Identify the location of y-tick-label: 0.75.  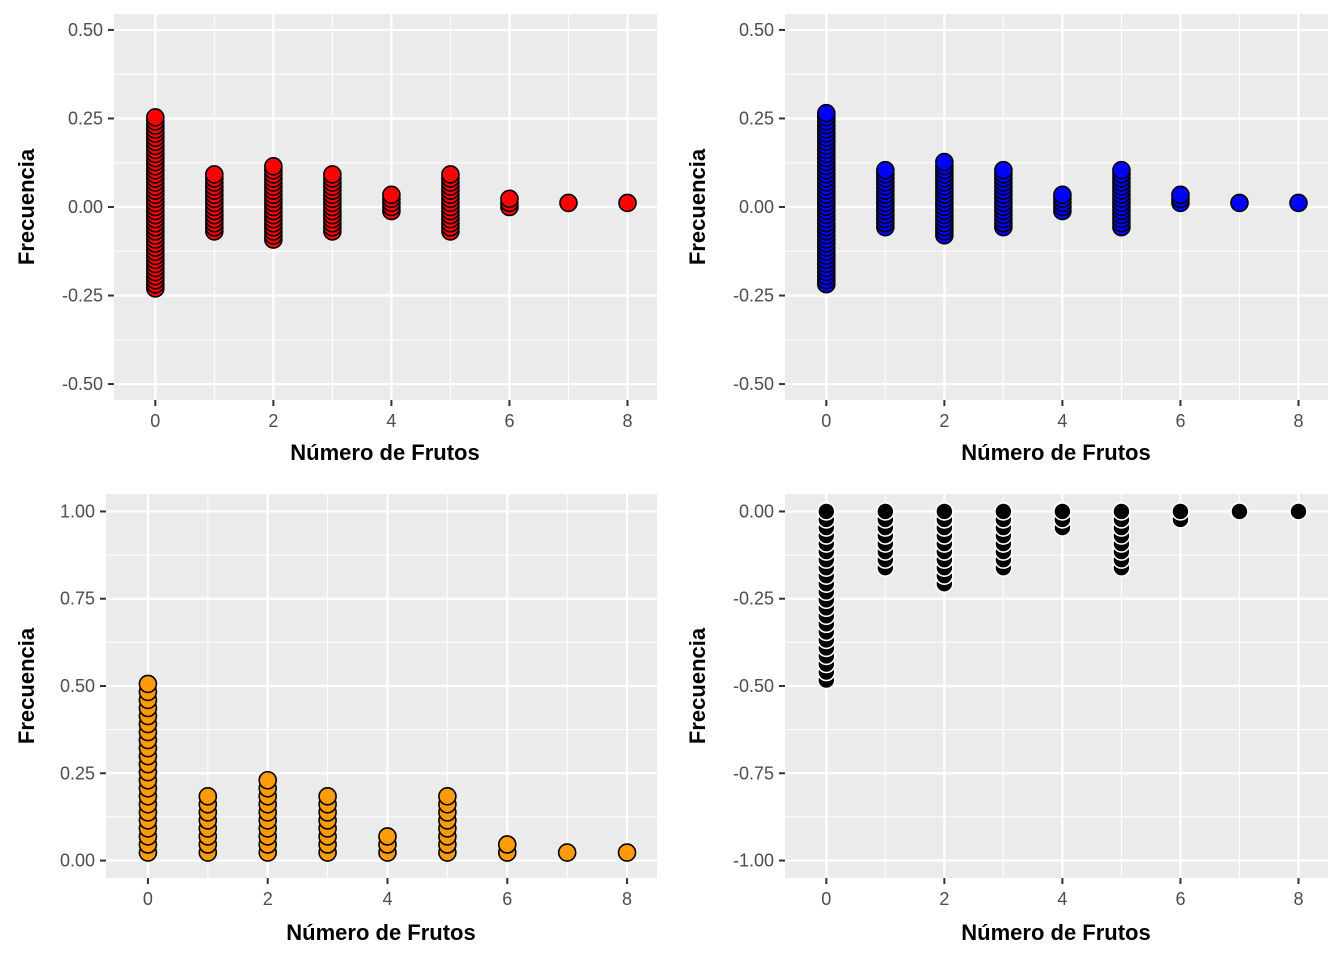
(77, 599).